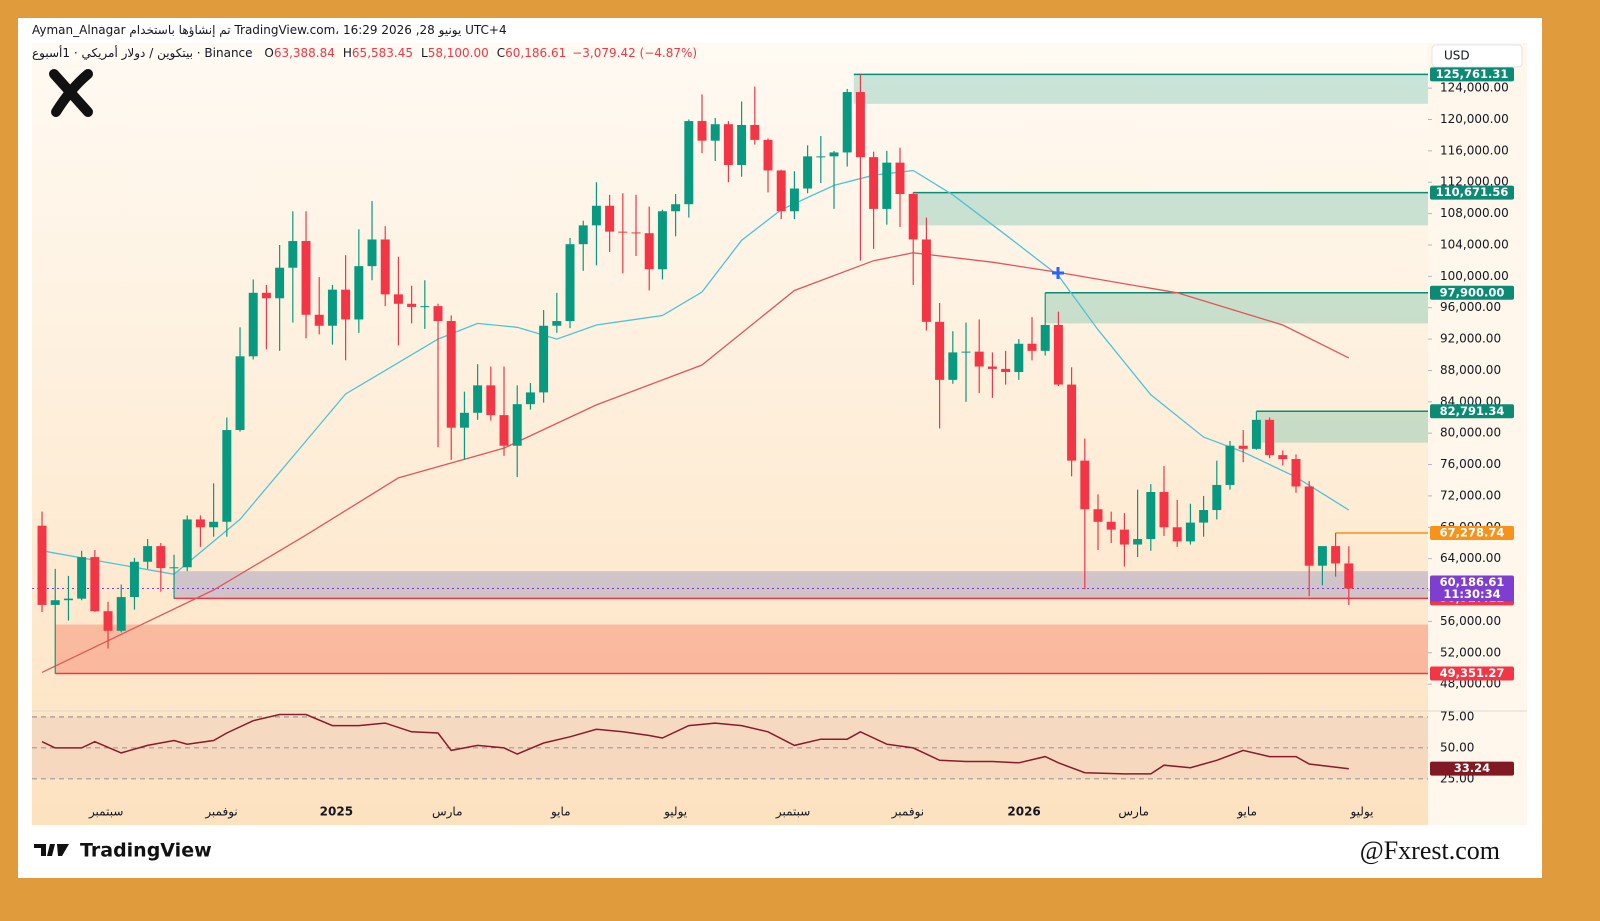 The height and width of the screenshot is (921, 1600). What do you see at coordinates (1470, 464) in the screenshot?
I see `y-tick-label: 76,000.00` at bounding box center [1470, 464].